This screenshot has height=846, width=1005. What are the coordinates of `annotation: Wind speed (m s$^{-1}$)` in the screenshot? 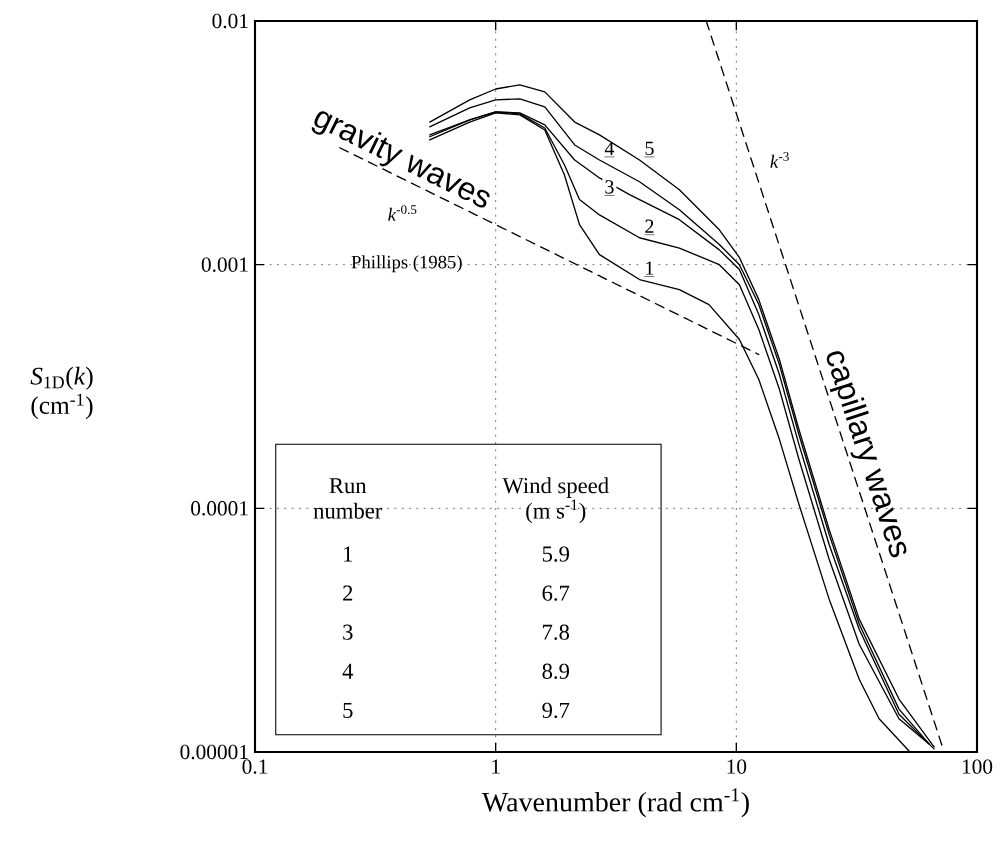 It's located at (555, 500).